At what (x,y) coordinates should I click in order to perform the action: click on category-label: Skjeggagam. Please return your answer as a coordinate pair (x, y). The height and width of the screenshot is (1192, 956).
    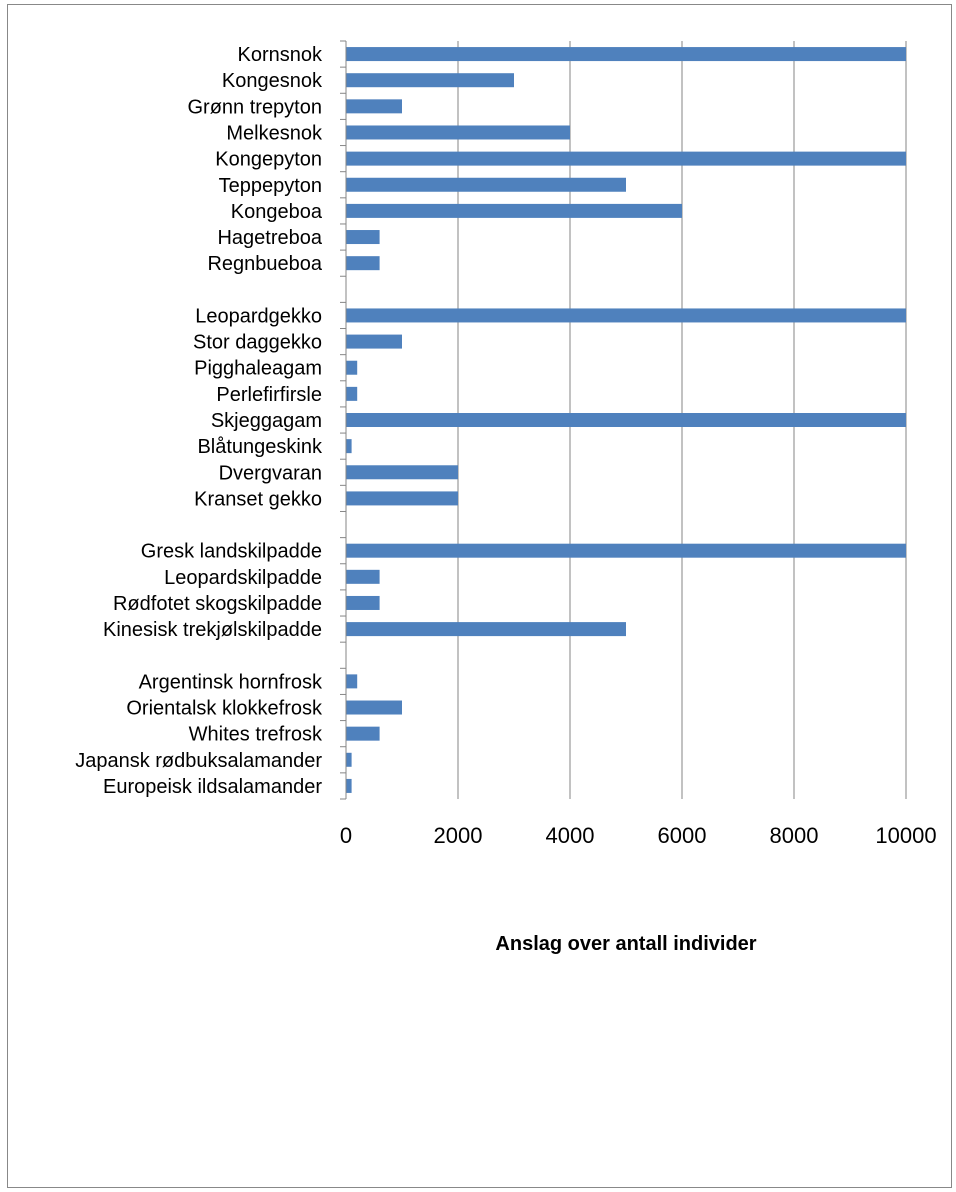
    Looking at the image, I should click on (266, 421).